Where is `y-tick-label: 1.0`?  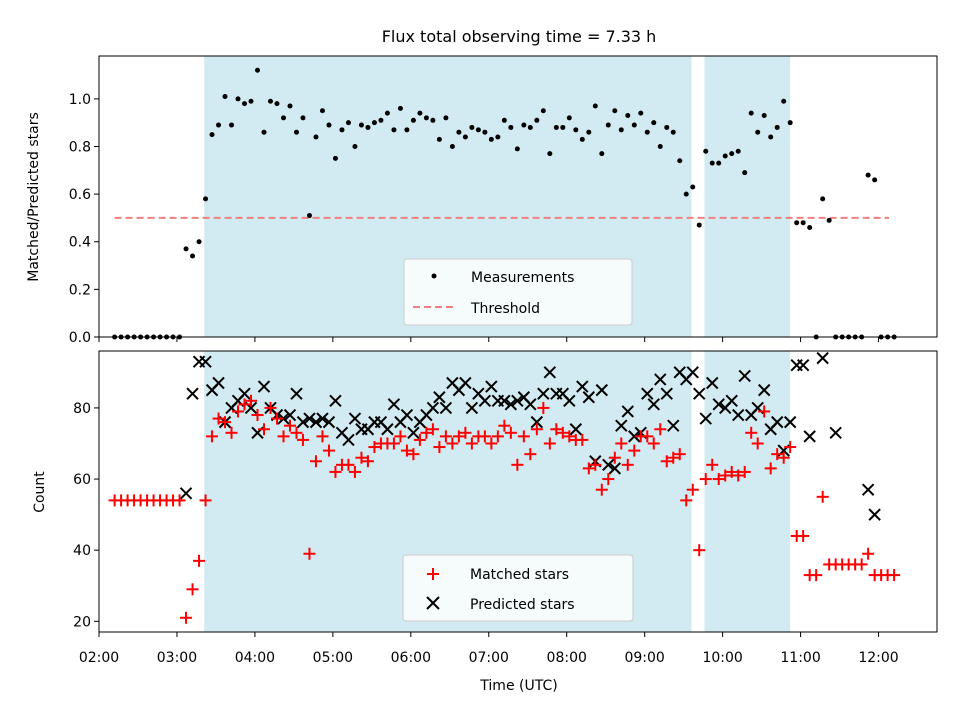
y-tick-label: 1.0 is located at coordinates (80, 100).